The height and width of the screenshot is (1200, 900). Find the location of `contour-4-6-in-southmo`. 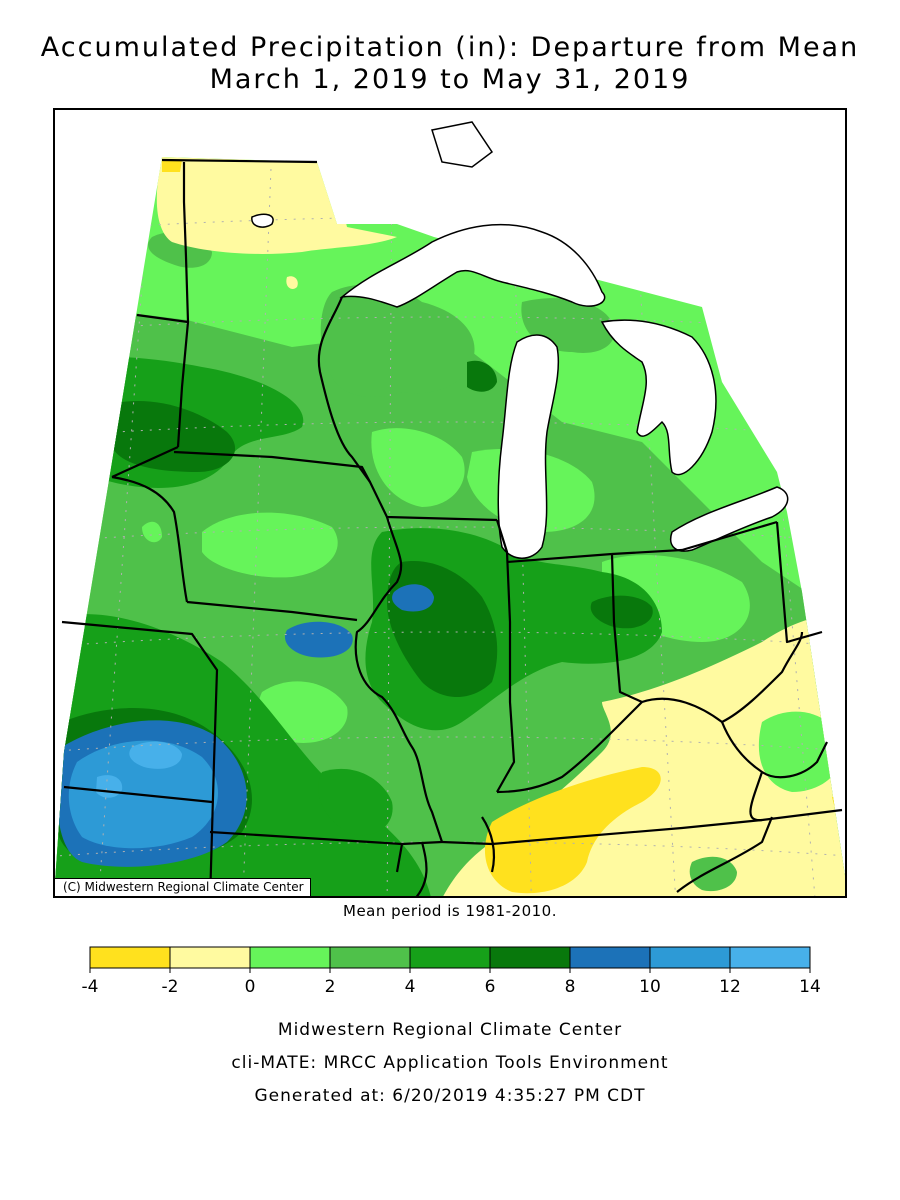

contour-4-6-in-southmo is located at coordinates (355, 802).